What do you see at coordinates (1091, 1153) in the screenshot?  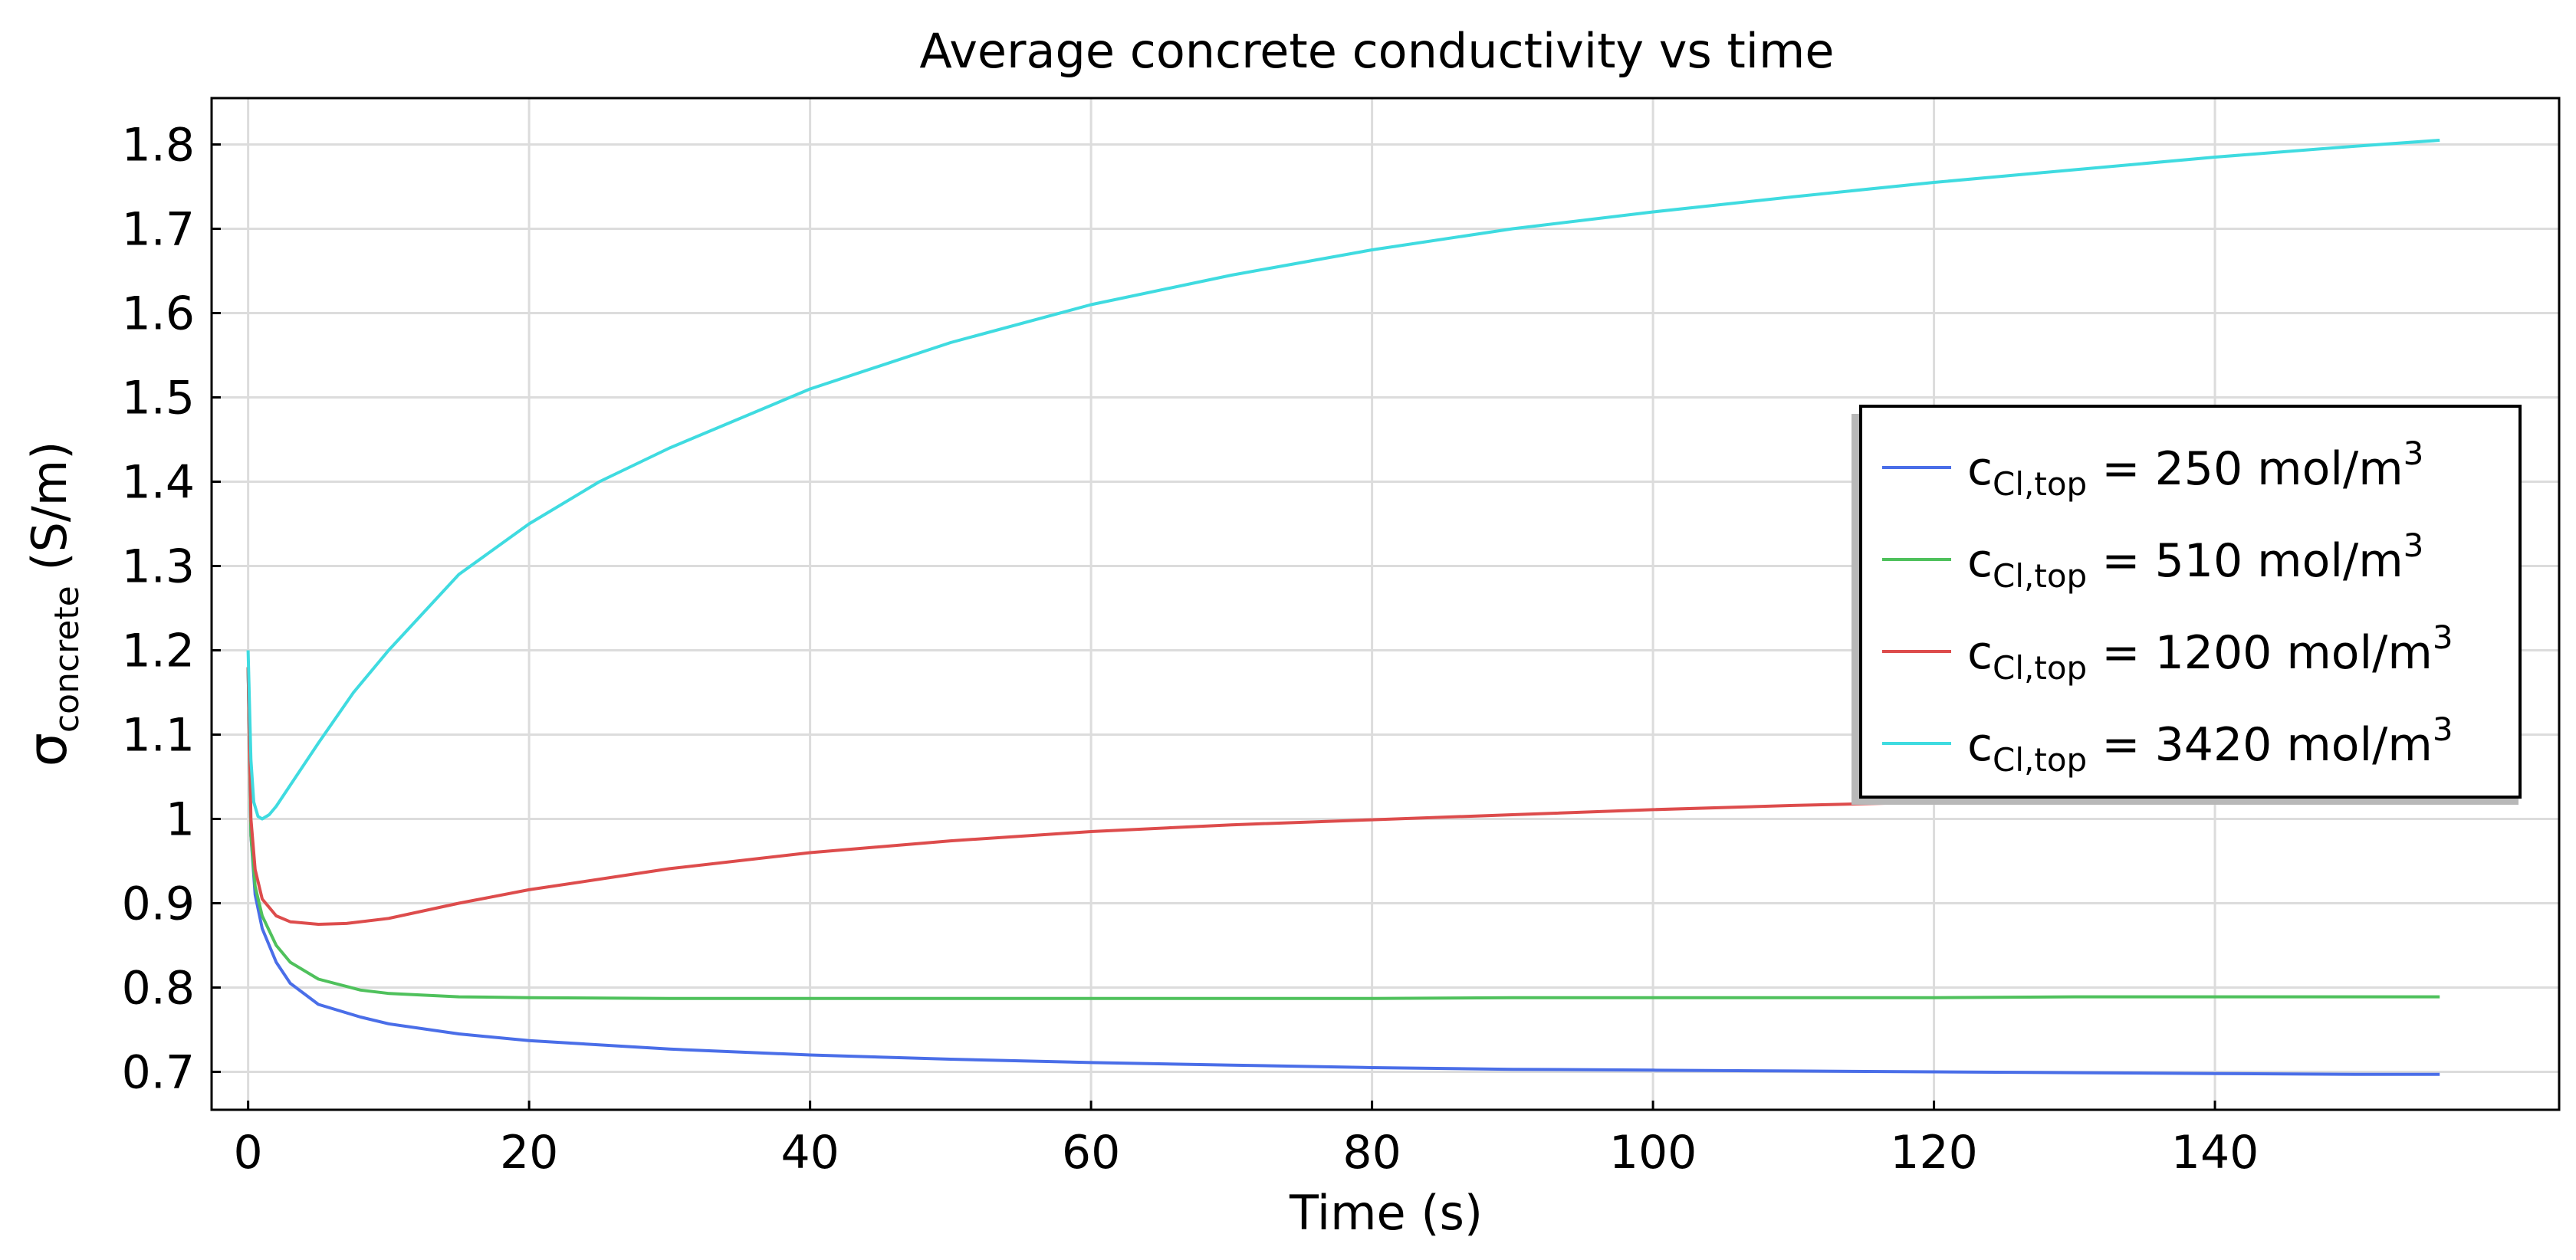 I see `x-tick-label: 60` at bounding box center [1091, 1153].